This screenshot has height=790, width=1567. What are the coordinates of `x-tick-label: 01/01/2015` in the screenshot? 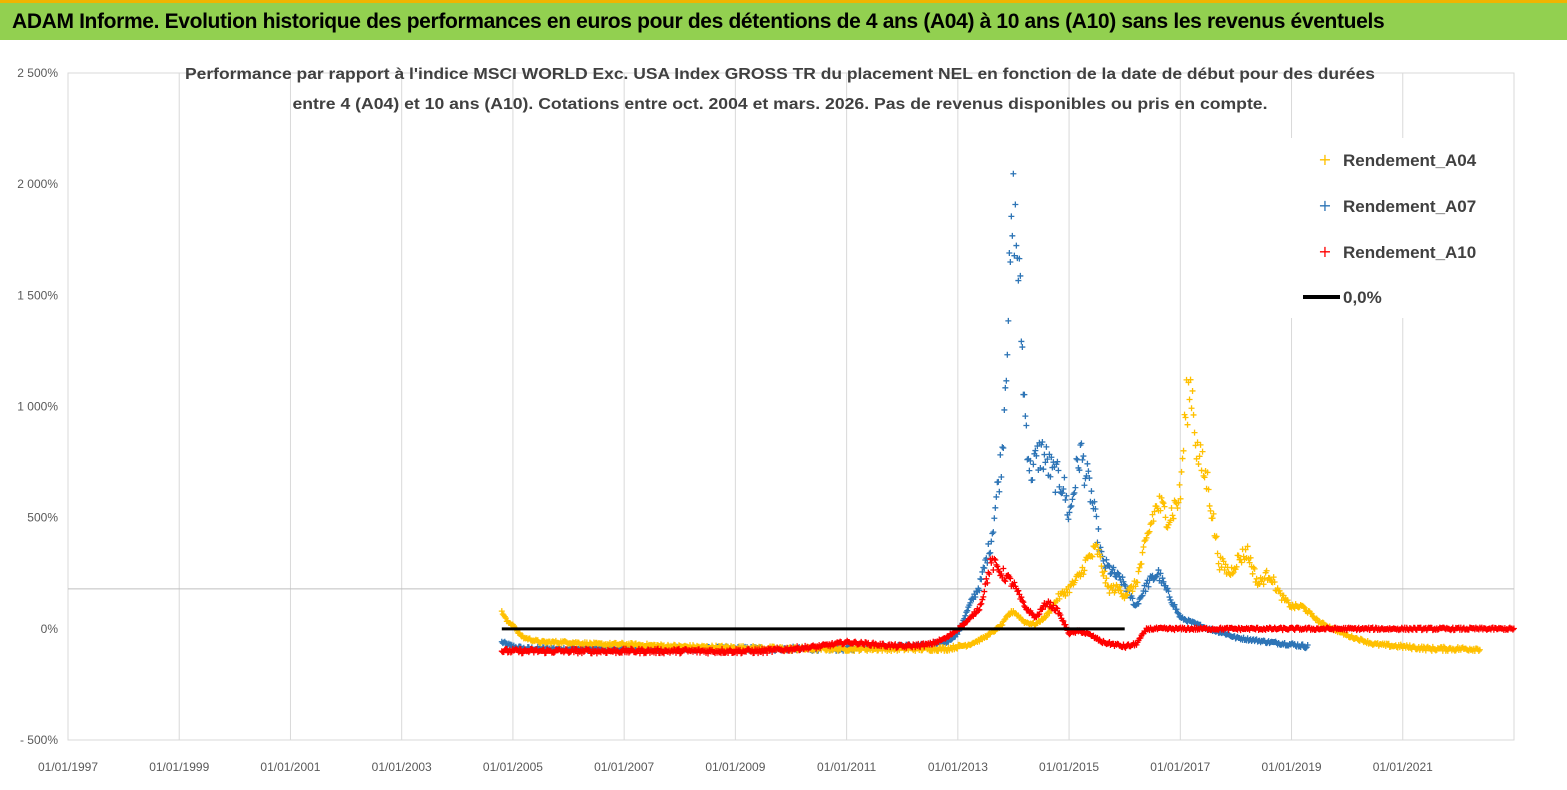 It's located at (1069, 767).